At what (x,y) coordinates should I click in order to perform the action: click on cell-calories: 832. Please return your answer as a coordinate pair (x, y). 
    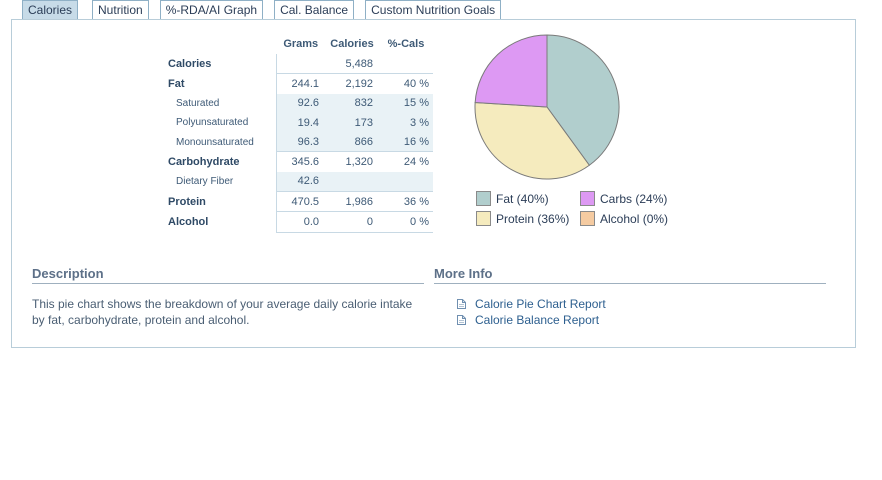
    Looking at the image, I should click on (352, 103).